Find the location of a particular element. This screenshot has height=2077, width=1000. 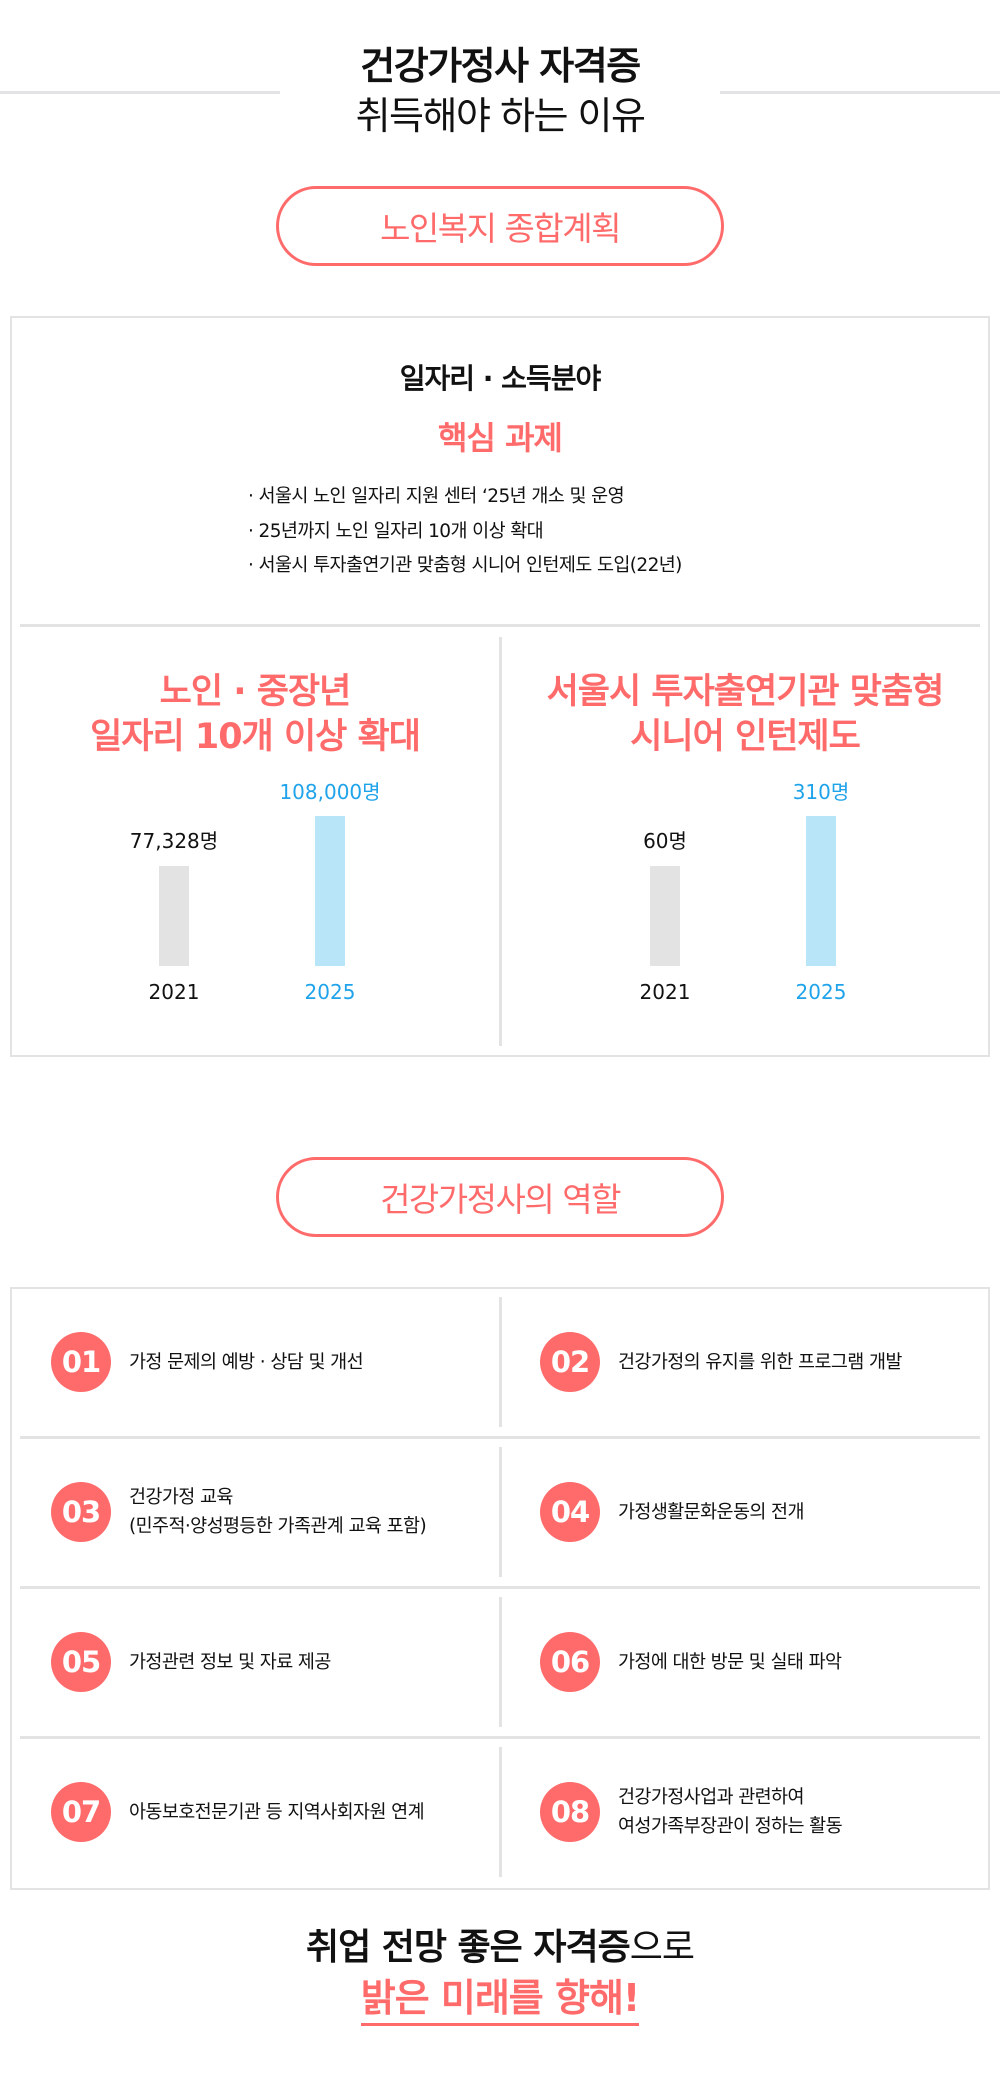

role-text-line: 건강가정 교육 is located at coordinates (181, 1497).